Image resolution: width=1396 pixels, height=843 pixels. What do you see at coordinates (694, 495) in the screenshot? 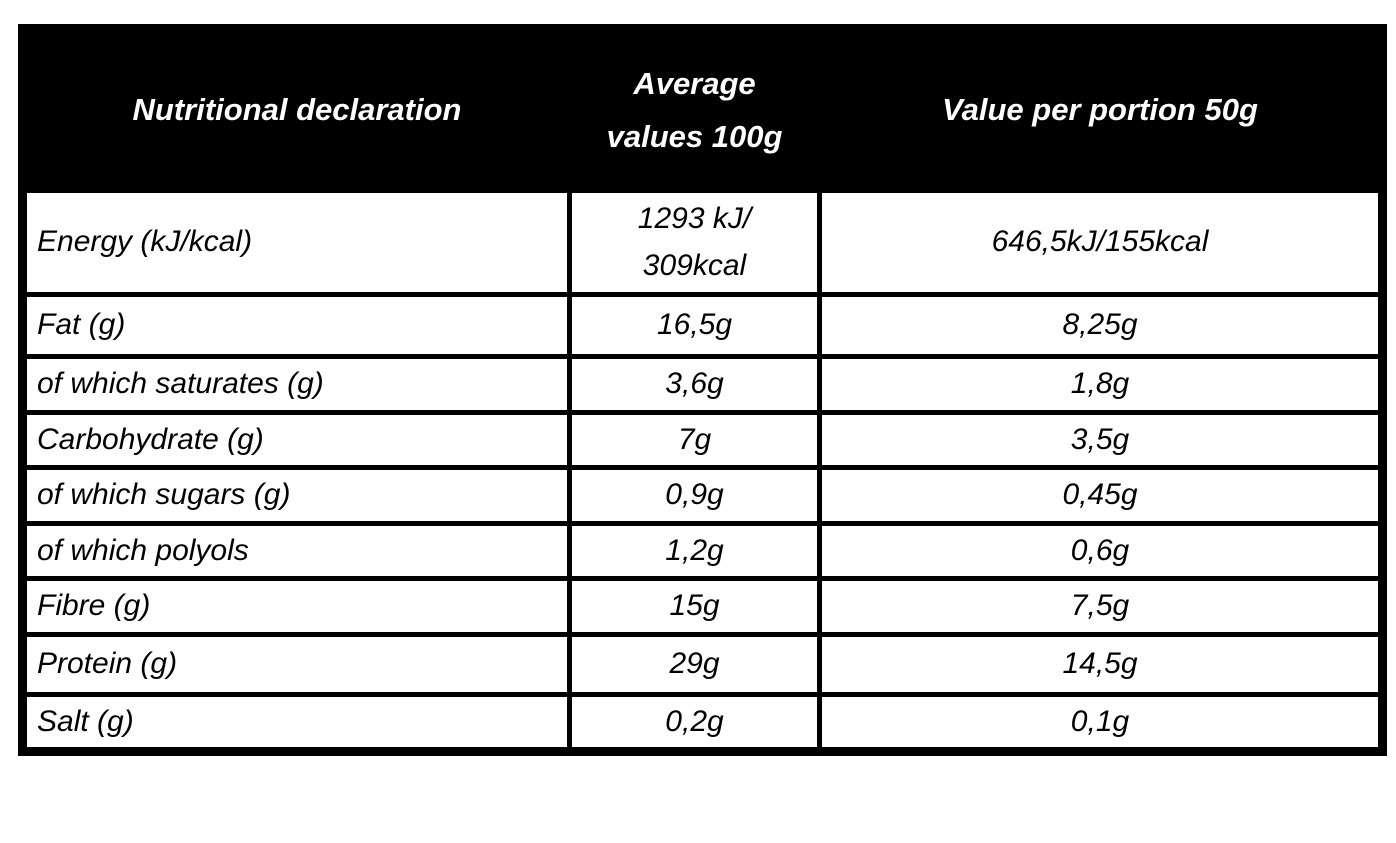
I see `per-100g-value: 0,9g` at bounding box center [694, 495].